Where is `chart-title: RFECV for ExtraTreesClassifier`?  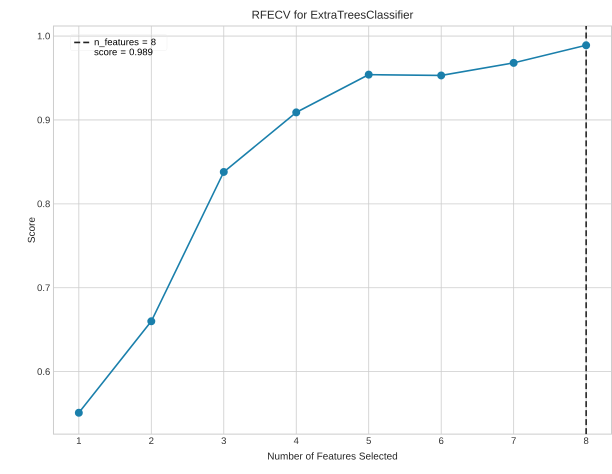
chart-title: RFECV for ExtraTreesClassifier is located at coordinates (333, 14).